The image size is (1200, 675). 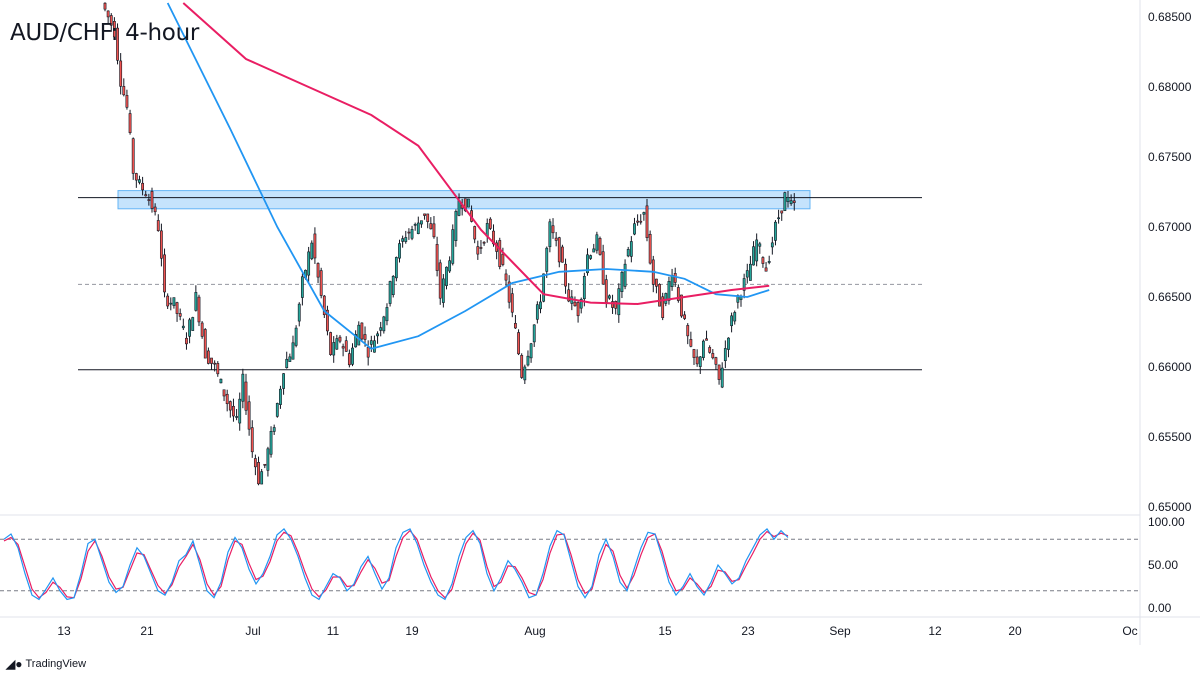 I want to click on tradingview-branding: ◢● TradingView, so click(x=46, y=664).